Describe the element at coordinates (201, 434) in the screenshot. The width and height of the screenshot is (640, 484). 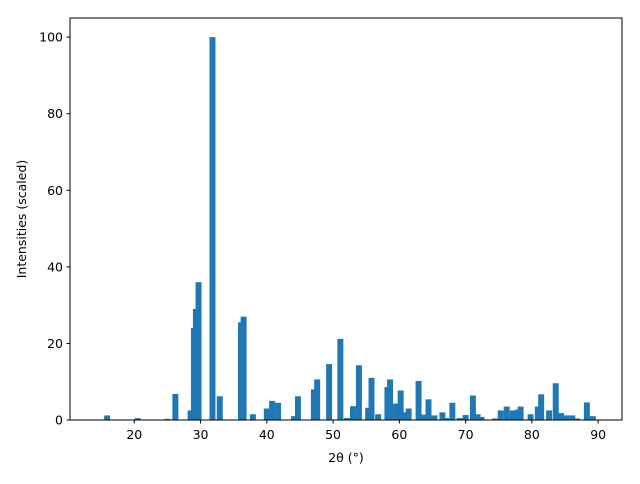
I see `x-tick-label: 30` at that location.